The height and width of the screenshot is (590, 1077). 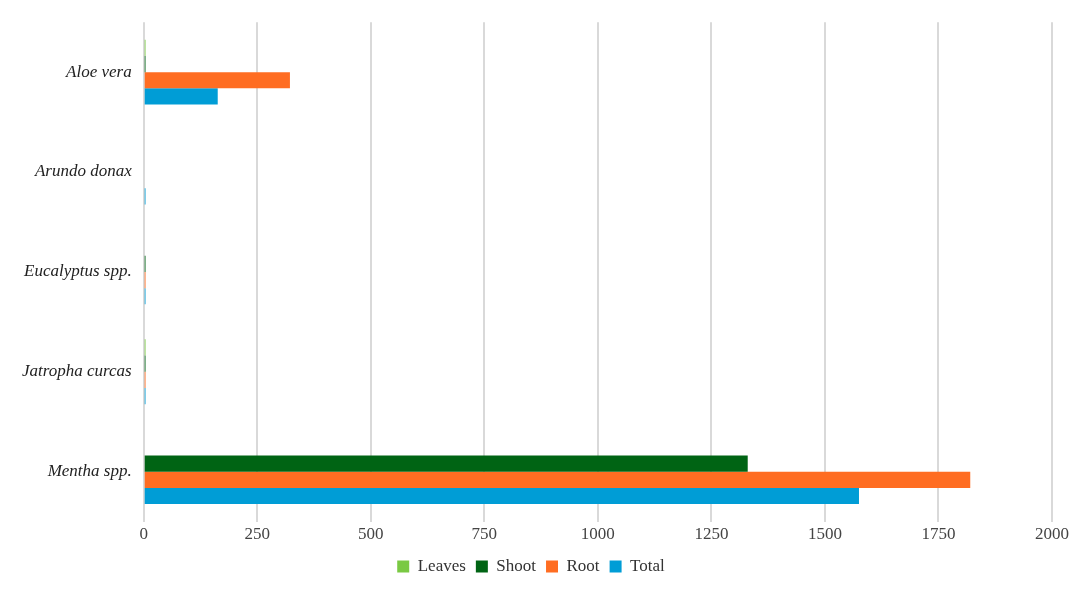 What do you see at coordinates (1052, 534) in the screenshot?
I see `x-tick-label: 2000` at bounding box center [1052, 534].